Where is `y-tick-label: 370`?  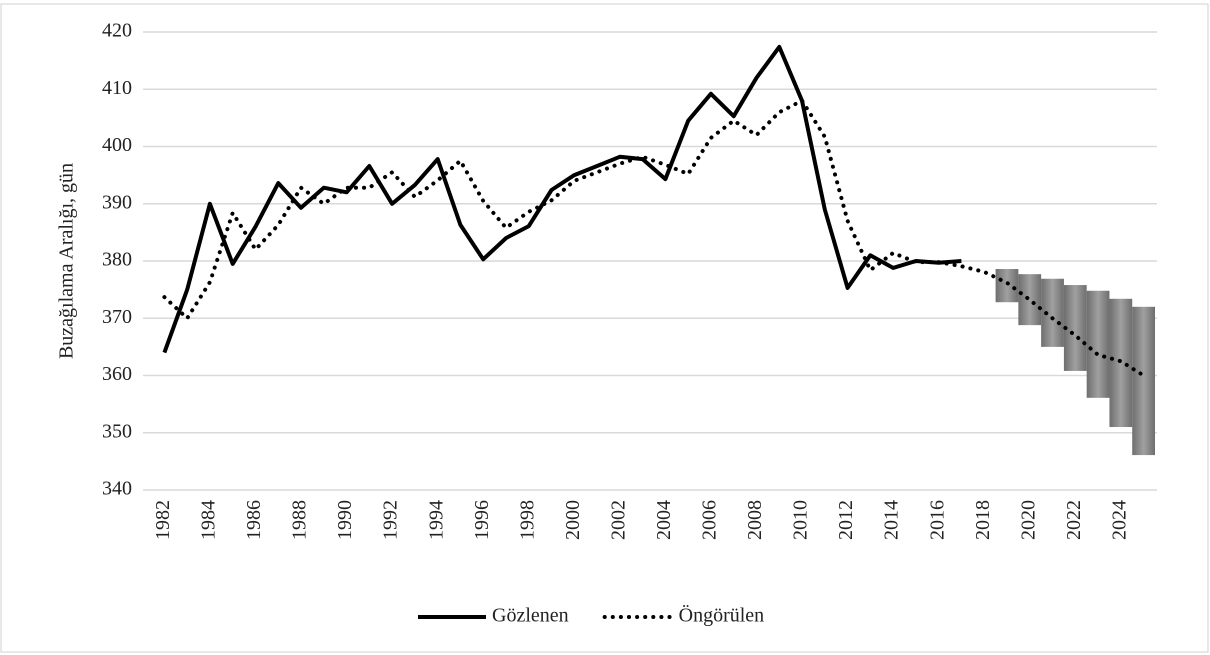
y-tick-label: 370 is located at coordinates (117, 317).